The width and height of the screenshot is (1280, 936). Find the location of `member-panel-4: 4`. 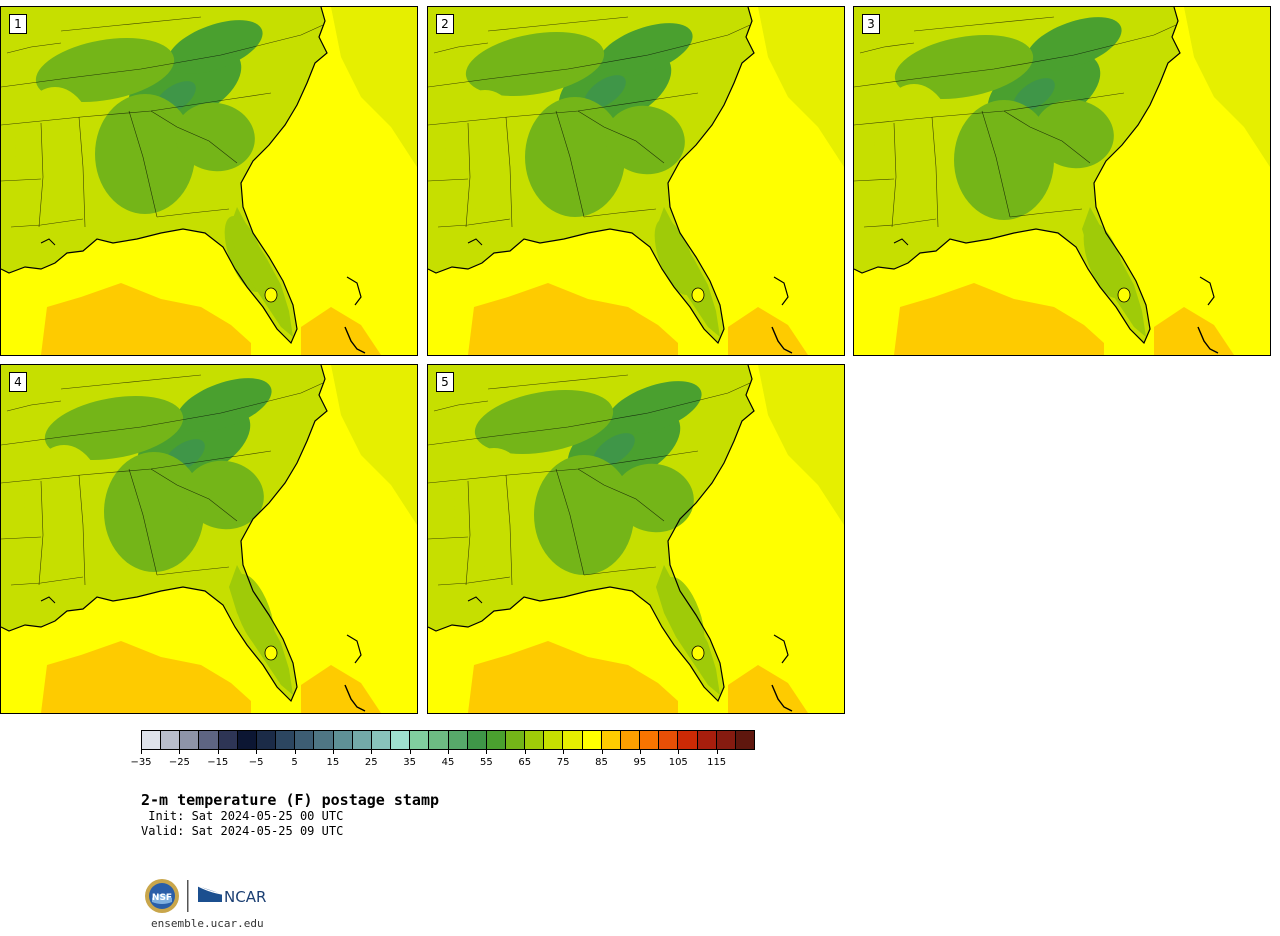

member-panel-4: 4 is located at coordinates (209, 539).